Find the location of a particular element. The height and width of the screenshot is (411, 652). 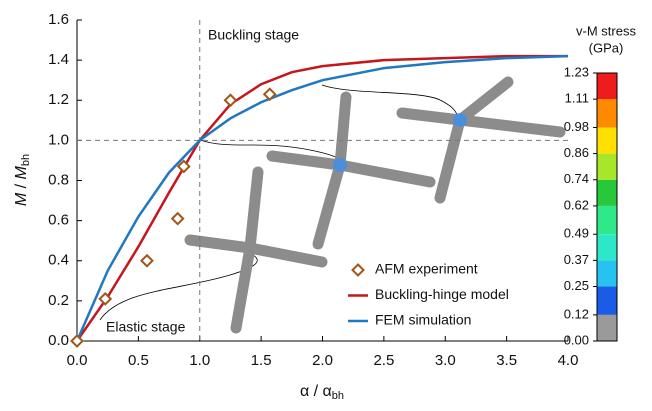

colorbar-tick-label: 0.25 is located at coordinates (576, 285).